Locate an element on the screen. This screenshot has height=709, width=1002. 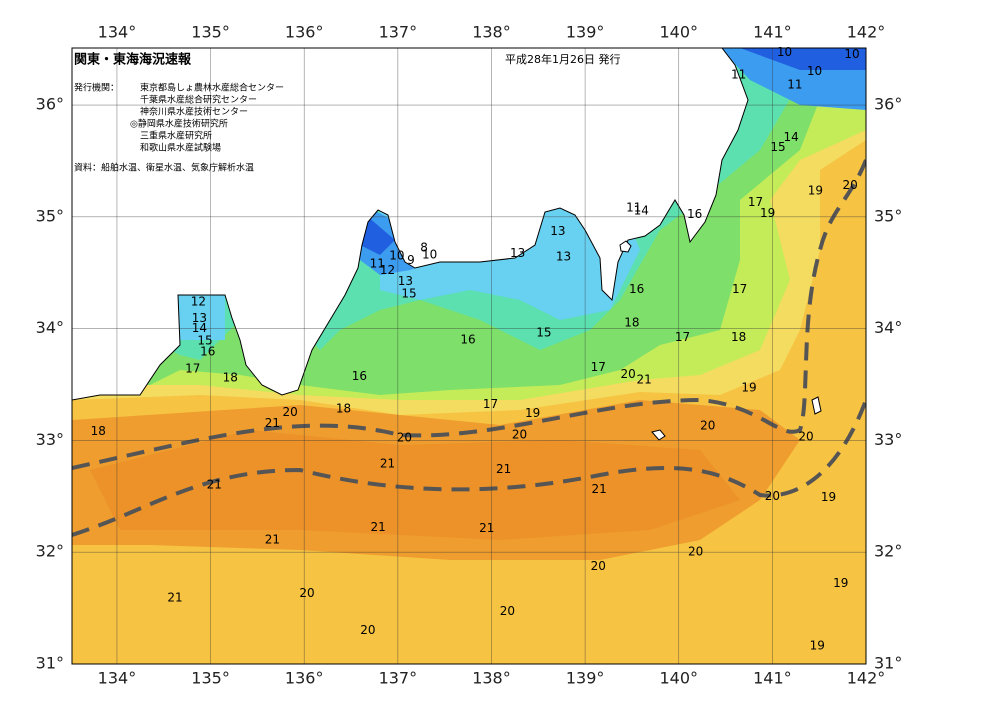
island is located at coordinates (720, 340).